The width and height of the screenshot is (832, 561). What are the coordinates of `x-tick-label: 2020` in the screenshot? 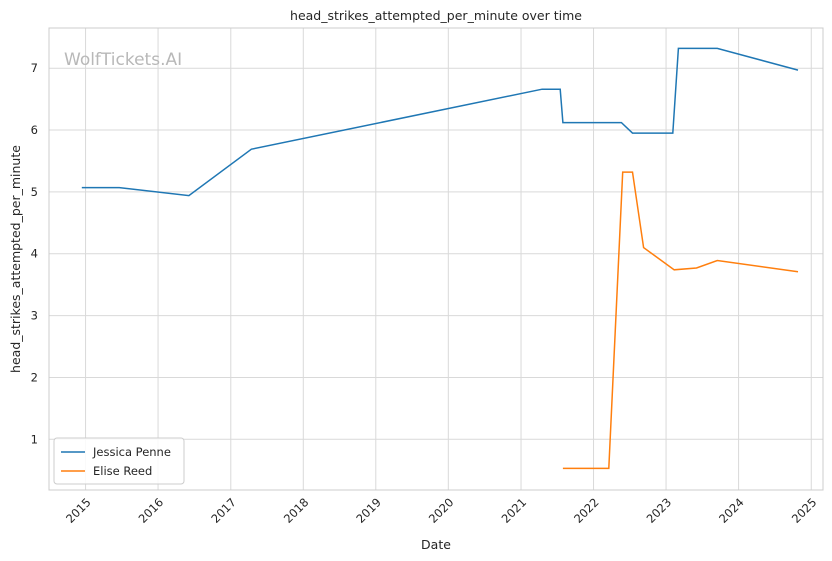 It's located at (441, 510).